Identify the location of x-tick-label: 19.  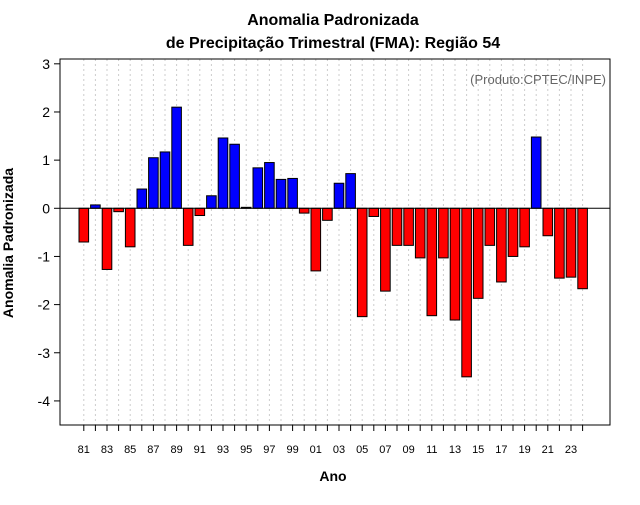
(524, 450).